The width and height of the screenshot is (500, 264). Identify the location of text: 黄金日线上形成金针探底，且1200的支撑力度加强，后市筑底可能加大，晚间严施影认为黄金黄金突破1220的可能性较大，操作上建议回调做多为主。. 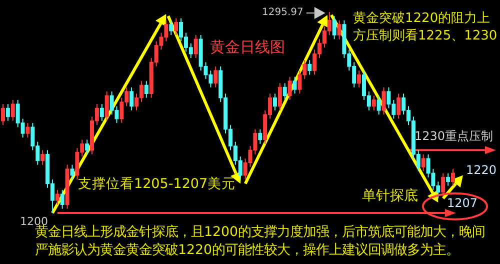
(260, 241).